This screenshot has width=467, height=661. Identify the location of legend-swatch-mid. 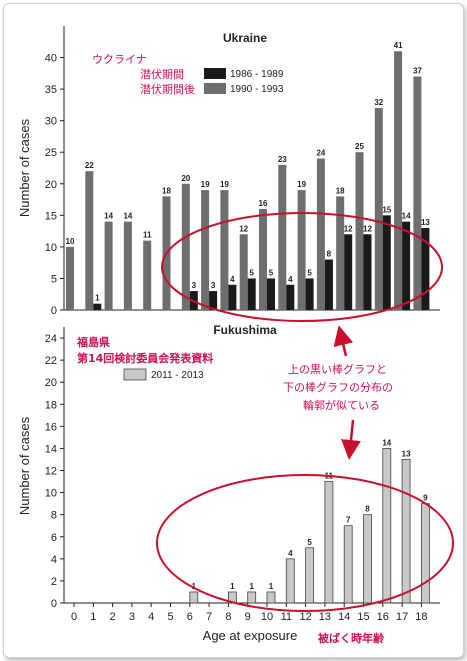
(215, 88).